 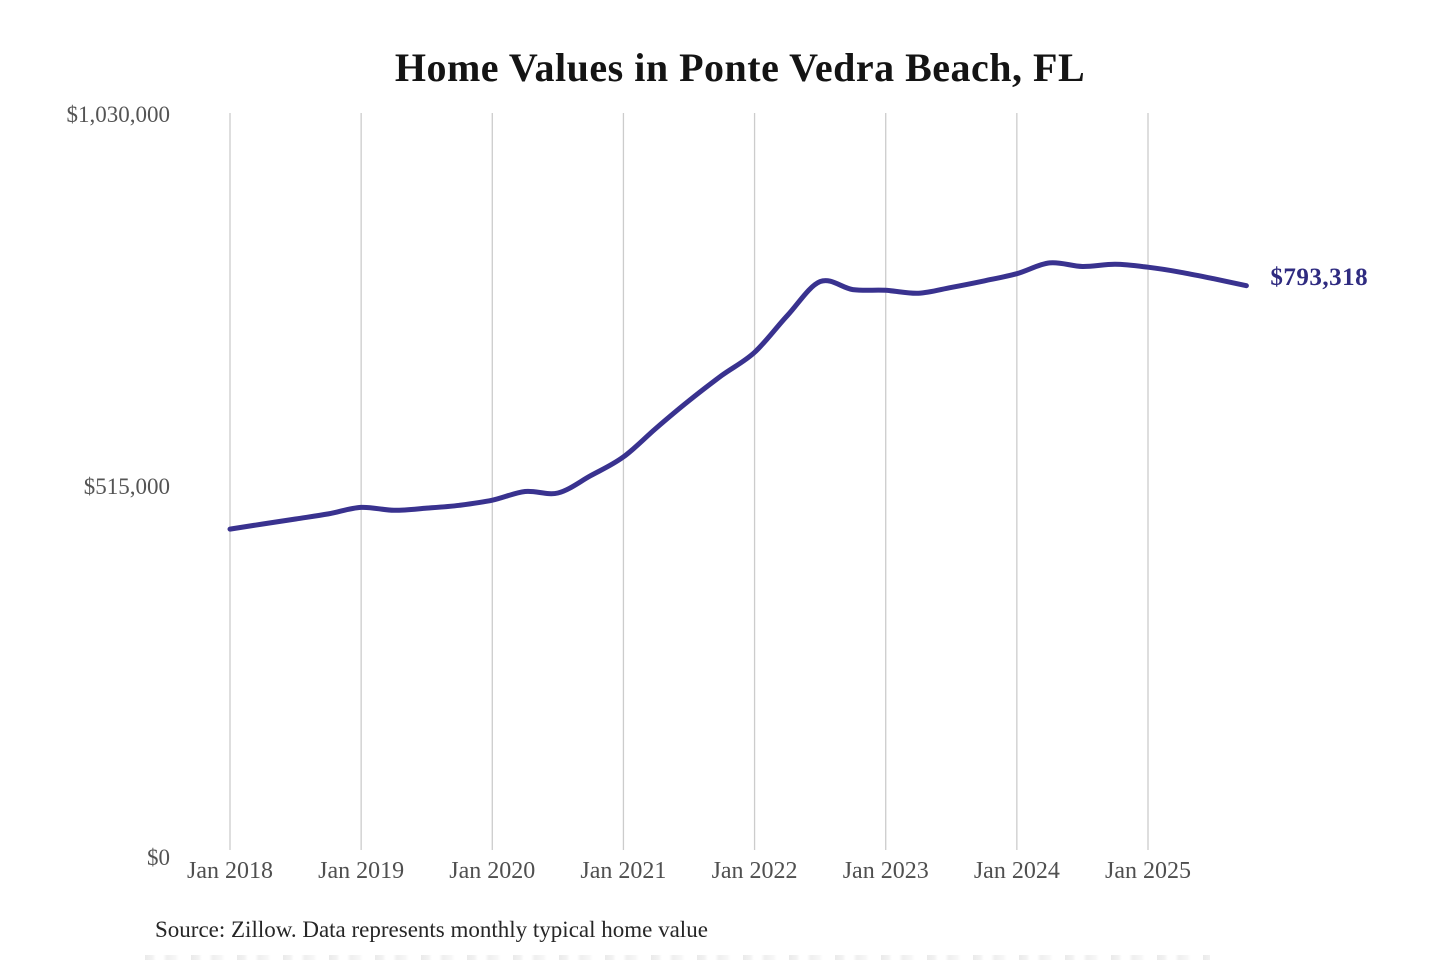 I want to click on y-tick-label: $1,030,000, so click(x=118, y=114).